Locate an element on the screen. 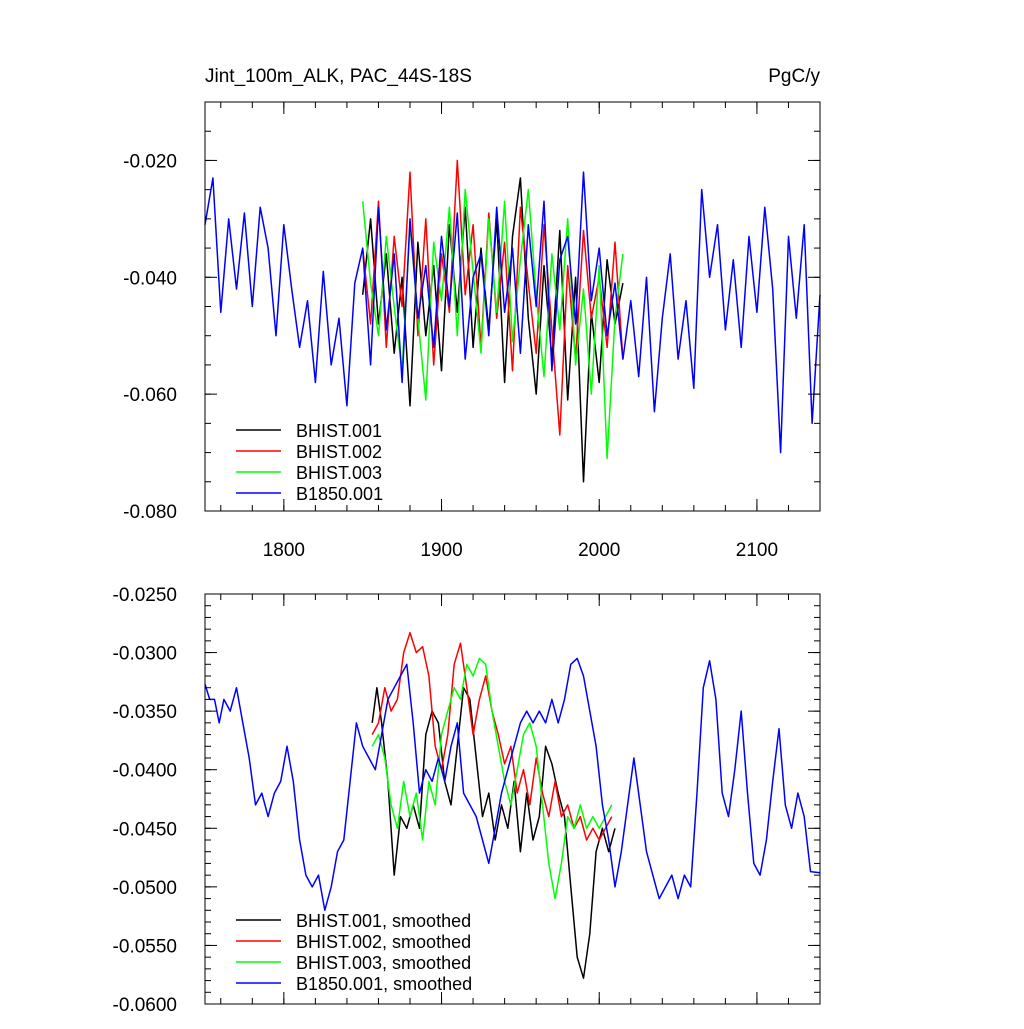 This screenshot has width=1024, height=1029. bottom-series-b1850-001-smoothed is located at coordinates (512, 784).